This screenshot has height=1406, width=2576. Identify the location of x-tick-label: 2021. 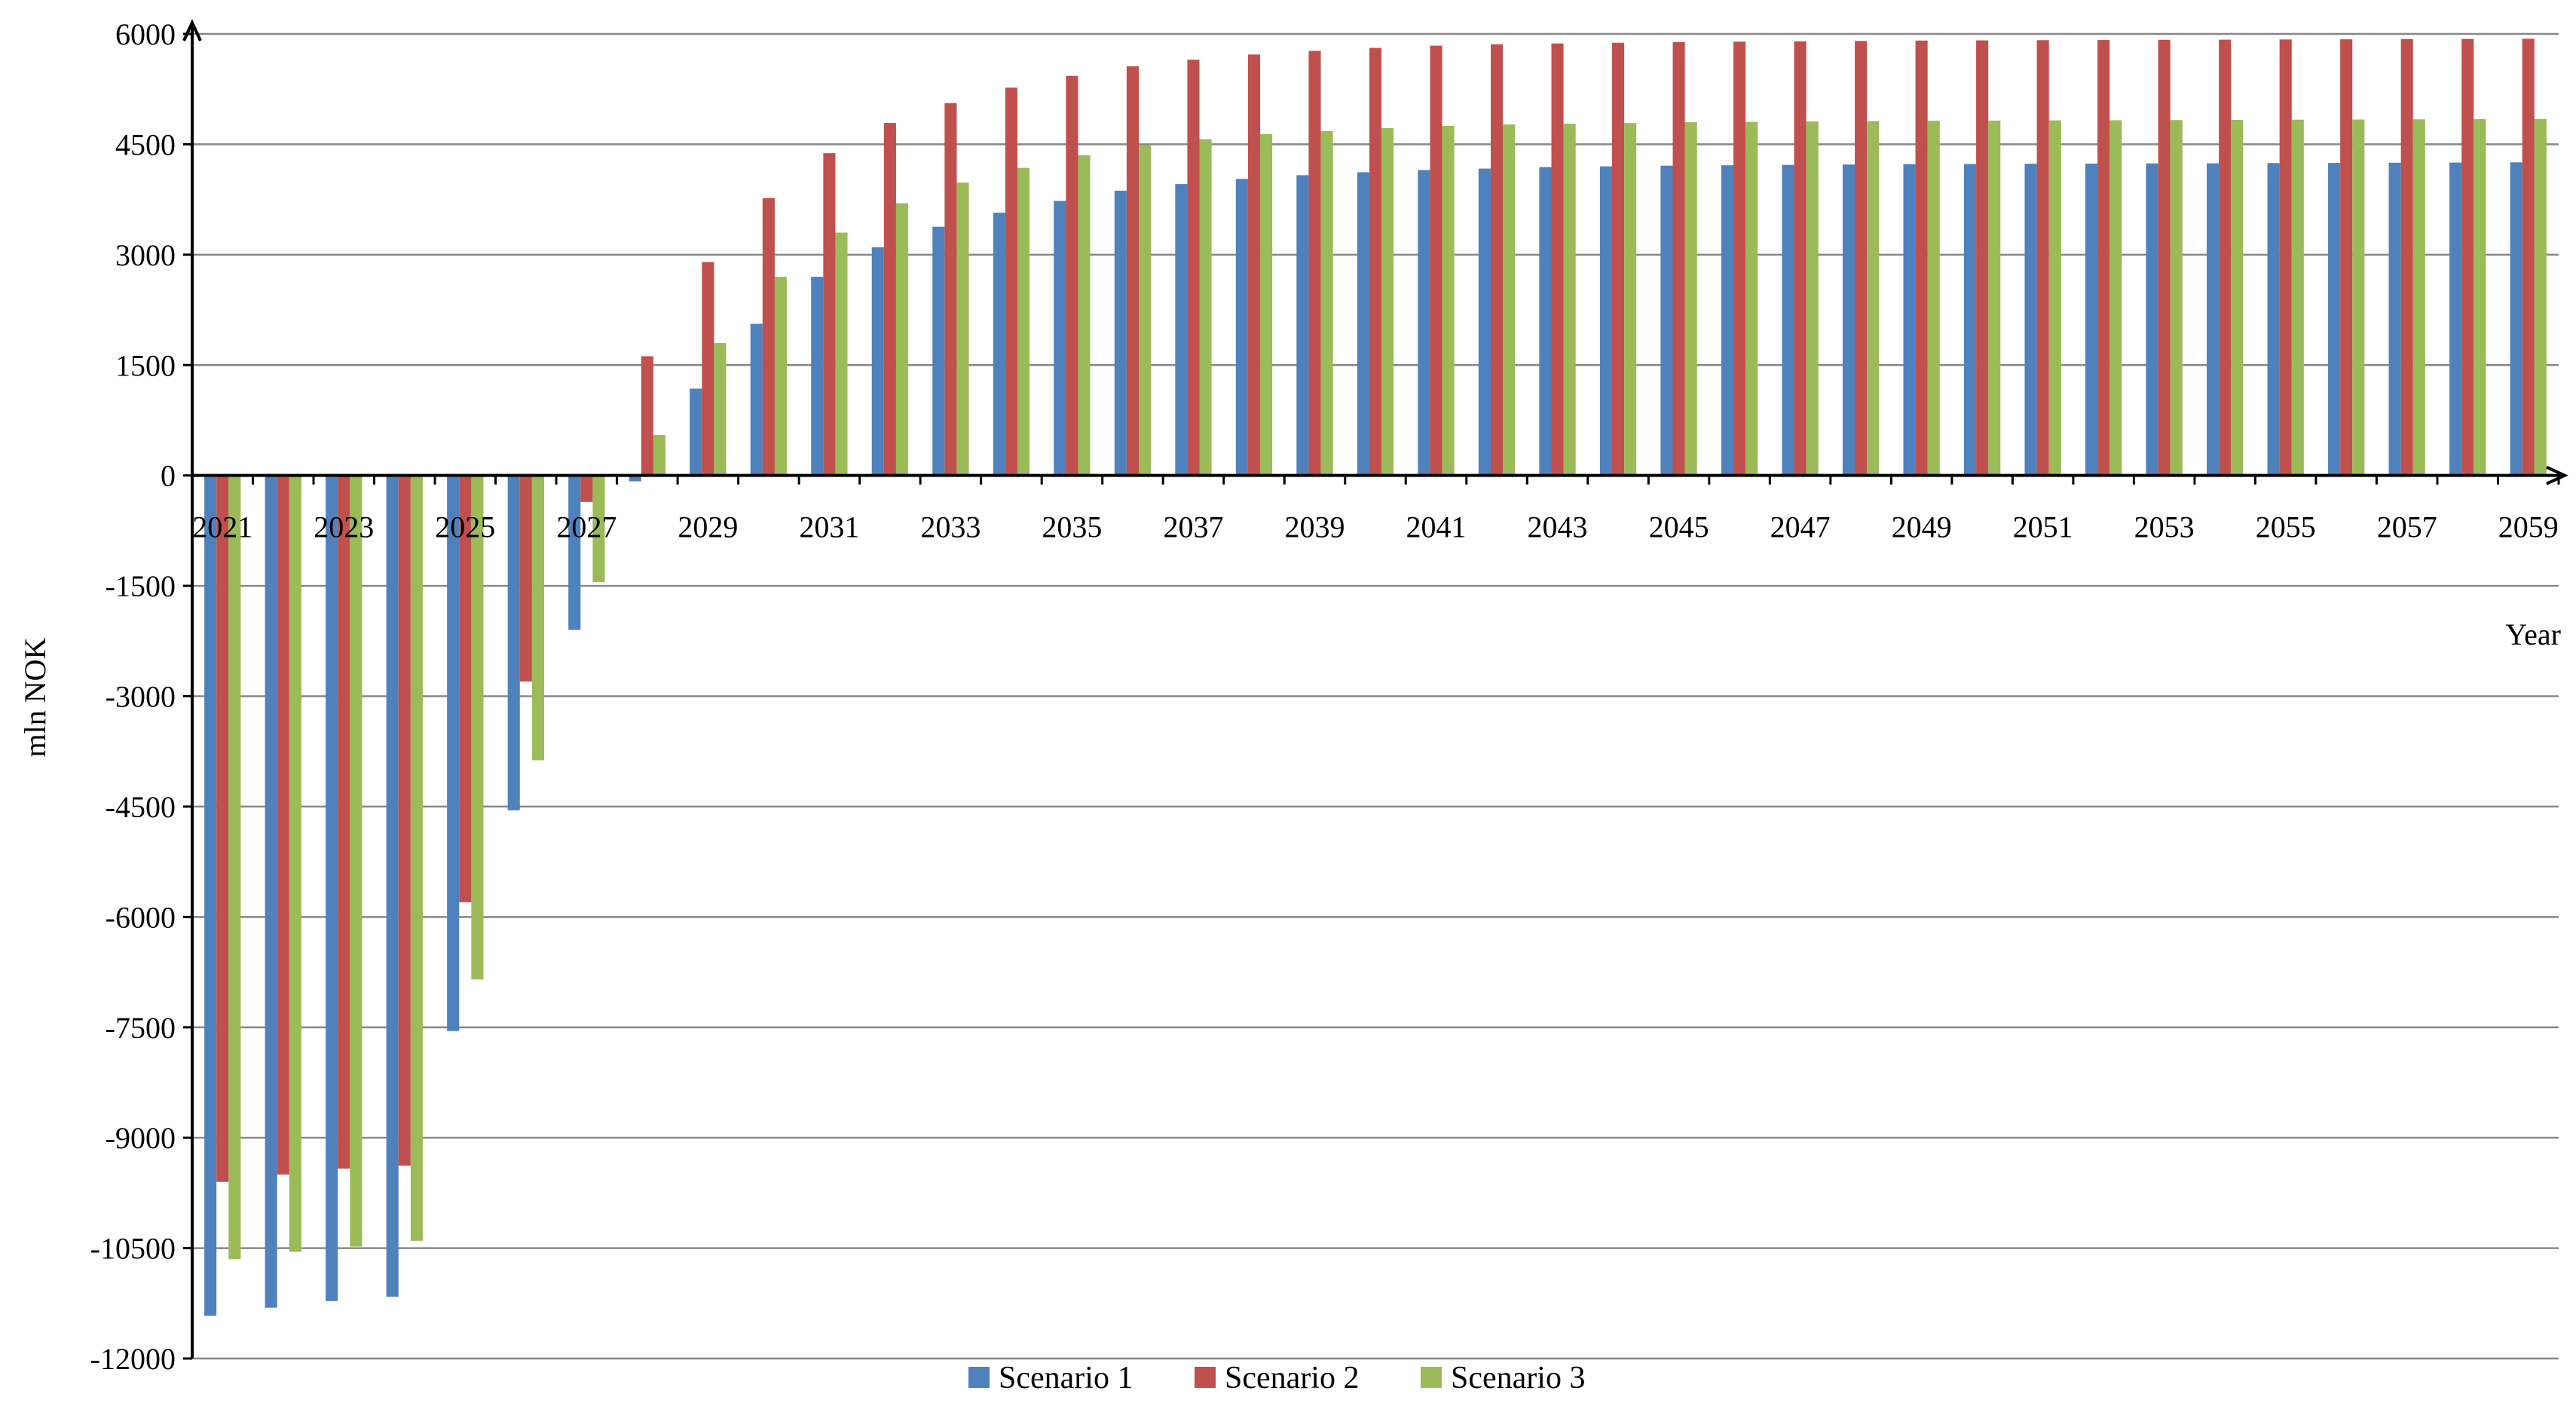
(222, 527).